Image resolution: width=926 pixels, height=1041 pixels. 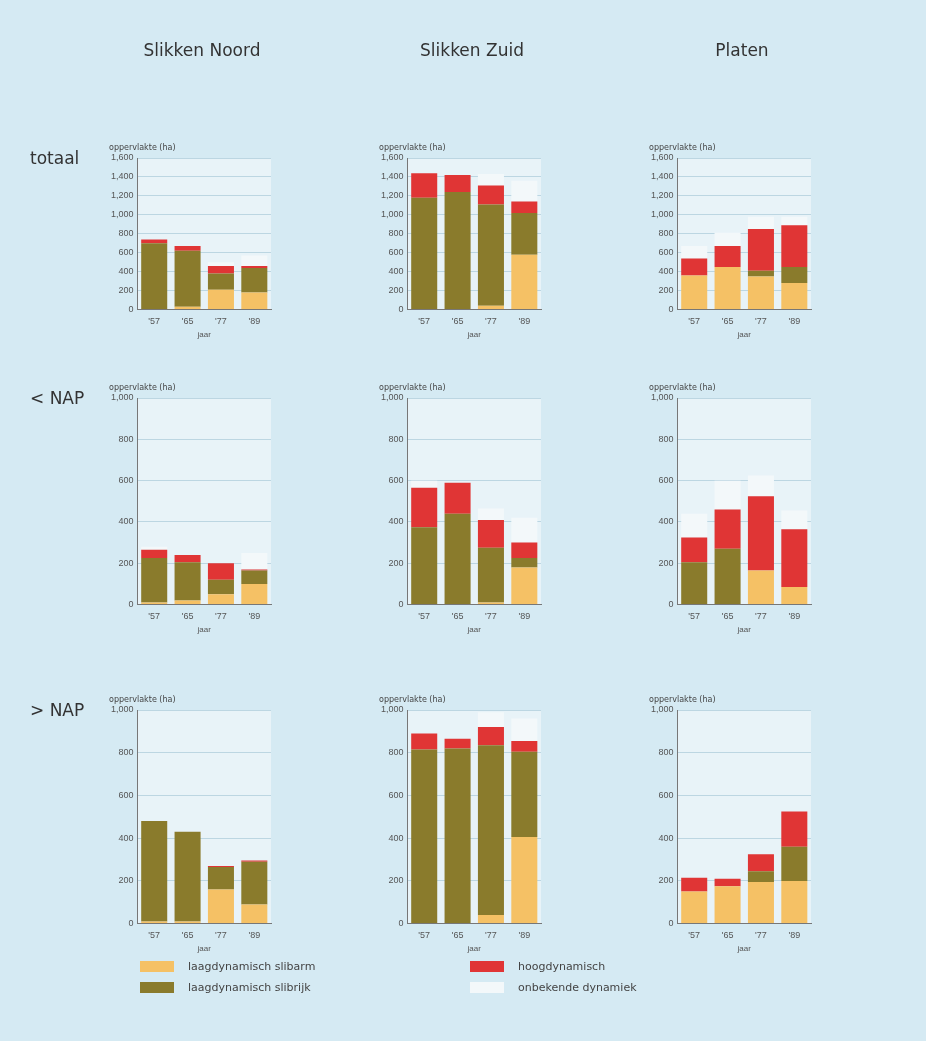 What do you see at coordinates (472, 50) in the screenshot?
I see `chart-title: Slikken Zuid` at bounding box center [472, 50].